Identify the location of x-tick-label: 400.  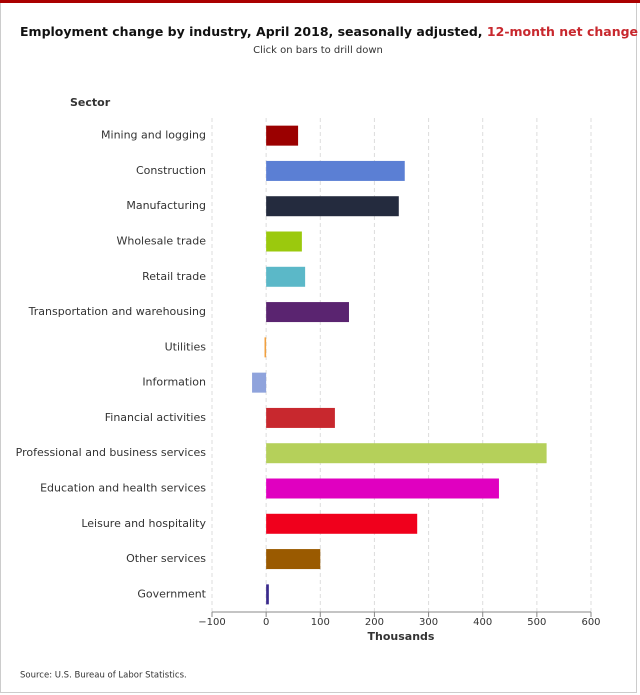
(482, 622).